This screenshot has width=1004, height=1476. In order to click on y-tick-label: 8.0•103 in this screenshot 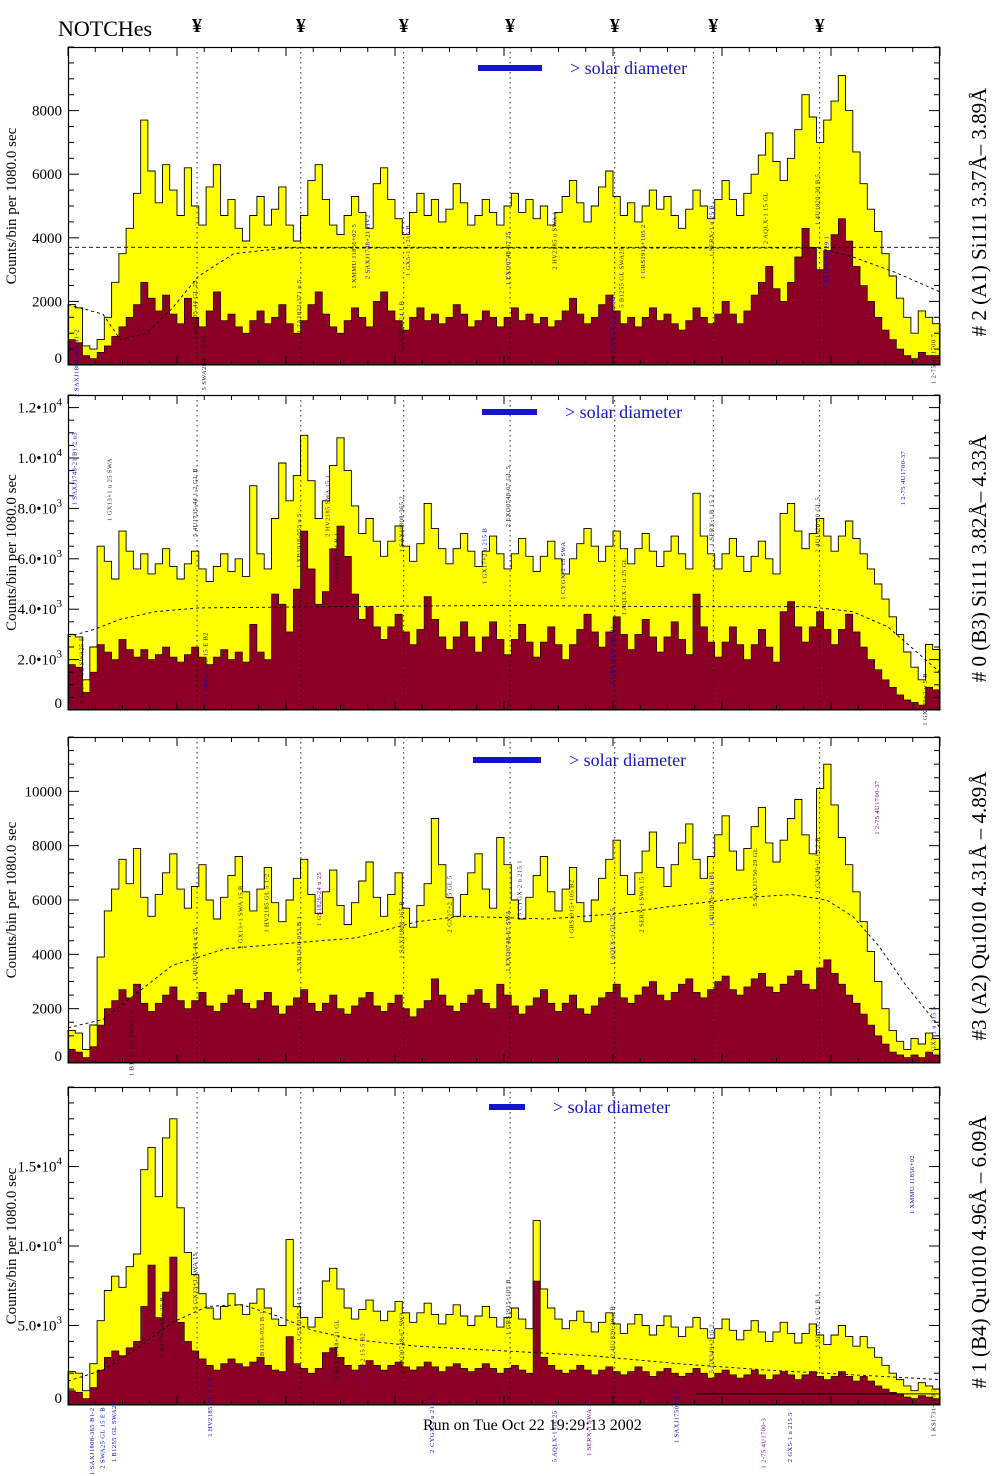, I will do `click(39, 507)`.